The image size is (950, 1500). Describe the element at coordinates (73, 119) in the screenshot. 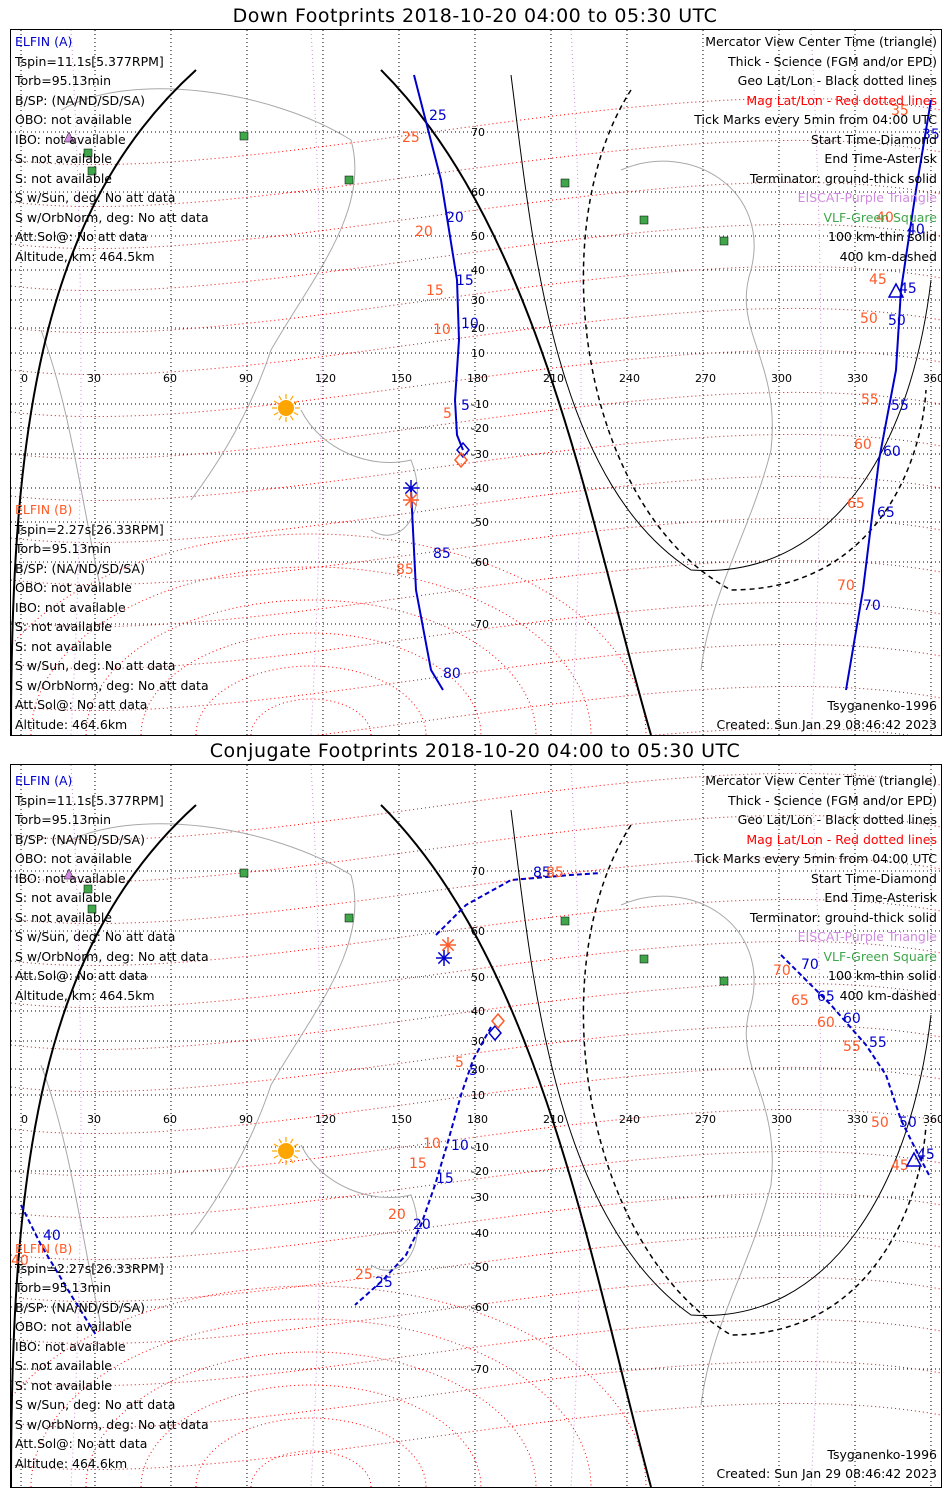

I see `info-line: OBO: not available` at that location.